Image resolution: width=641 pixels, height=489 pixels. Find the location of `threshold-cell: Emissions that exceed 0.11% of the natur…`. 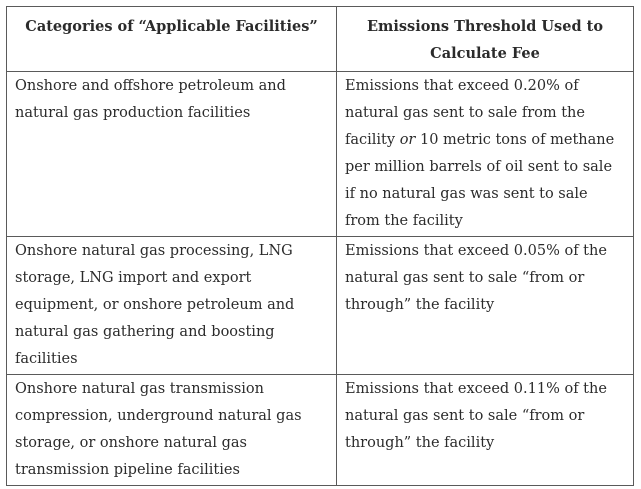

threshold-cell: Emissions that exceed 0.11% of the natur… is located at coordinates (485, 430).